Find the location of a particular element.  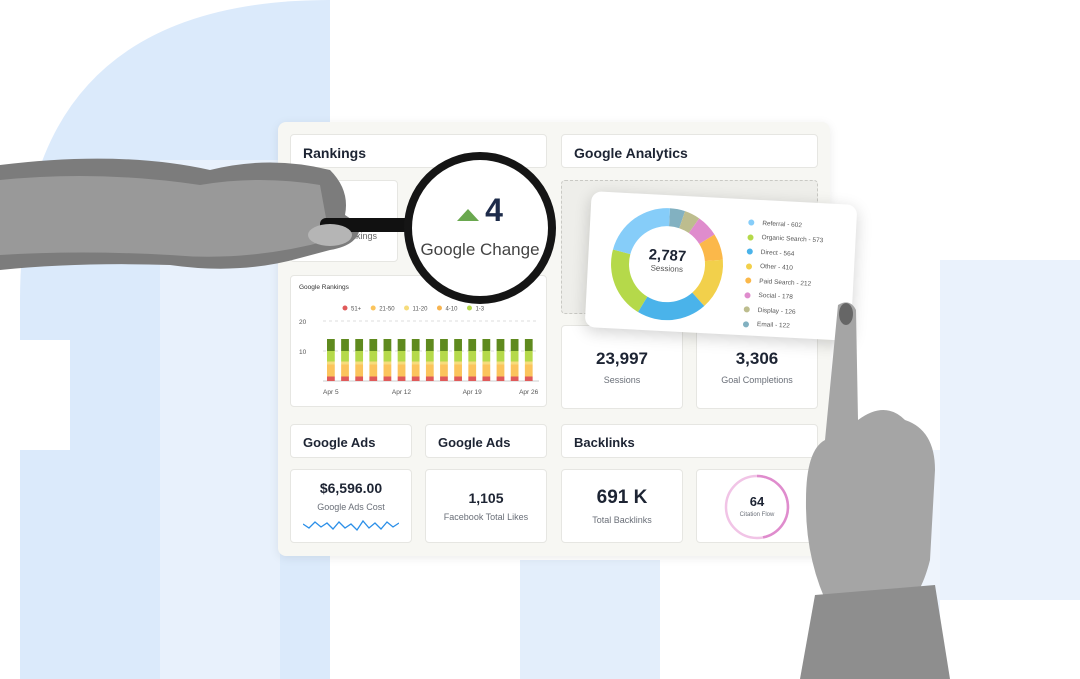

rankings-card-label: nkings is located at coordinates (364, 236).